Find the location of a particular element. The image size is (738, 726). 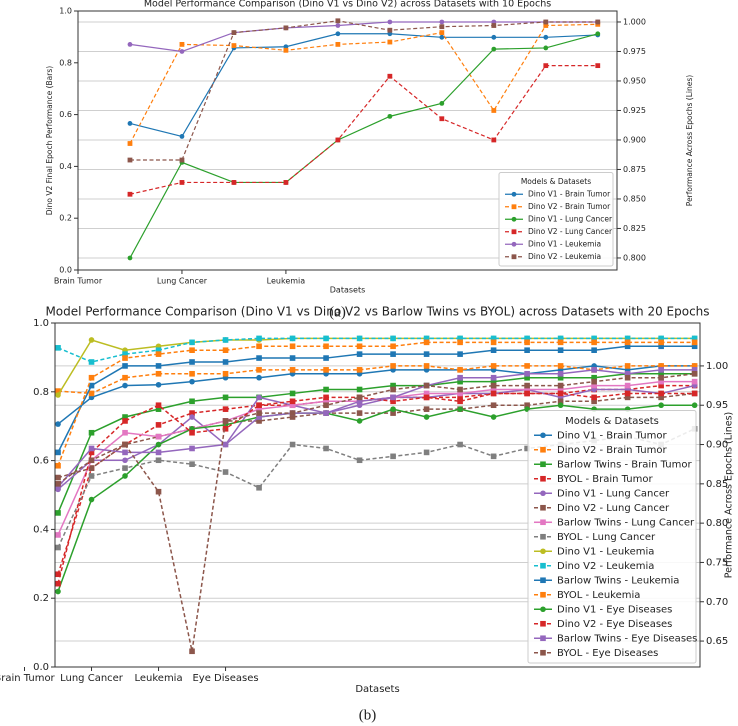

y2-tick-label: 0.90 is located at coordinates (717, 445).